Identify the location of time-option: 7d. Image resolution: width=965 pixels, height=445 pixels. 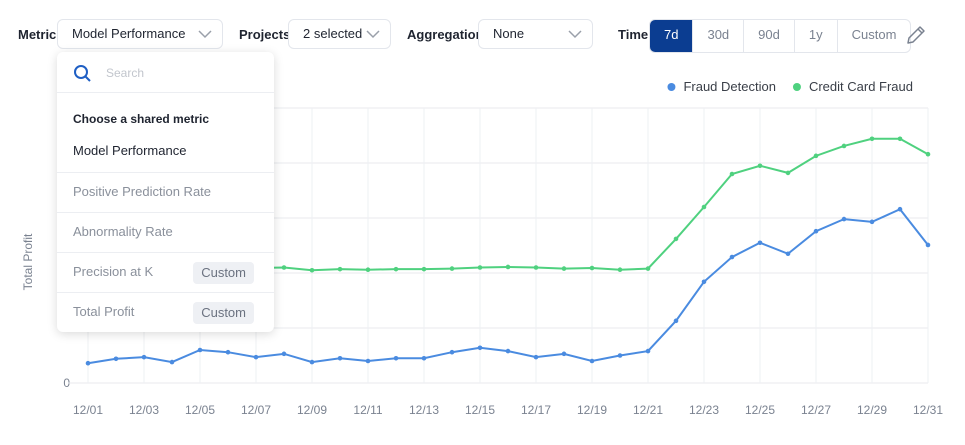
(671, 36).